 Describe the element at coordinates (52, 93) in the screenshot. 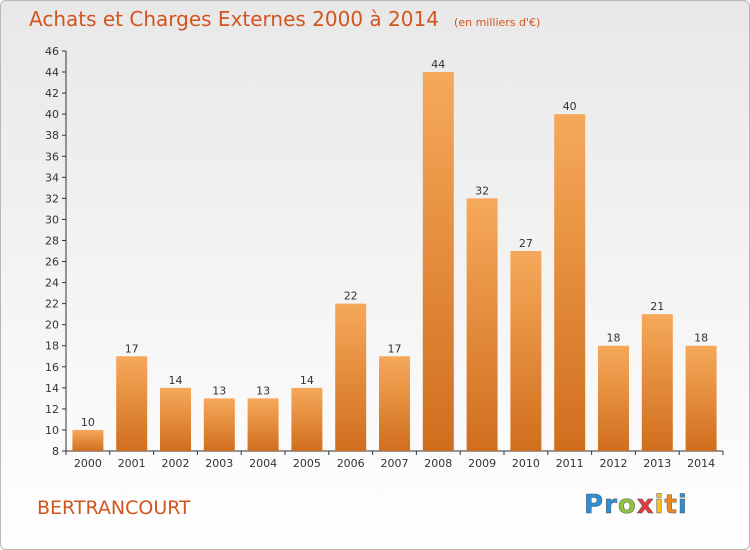

I see `y-tick-label: 42` at that location.